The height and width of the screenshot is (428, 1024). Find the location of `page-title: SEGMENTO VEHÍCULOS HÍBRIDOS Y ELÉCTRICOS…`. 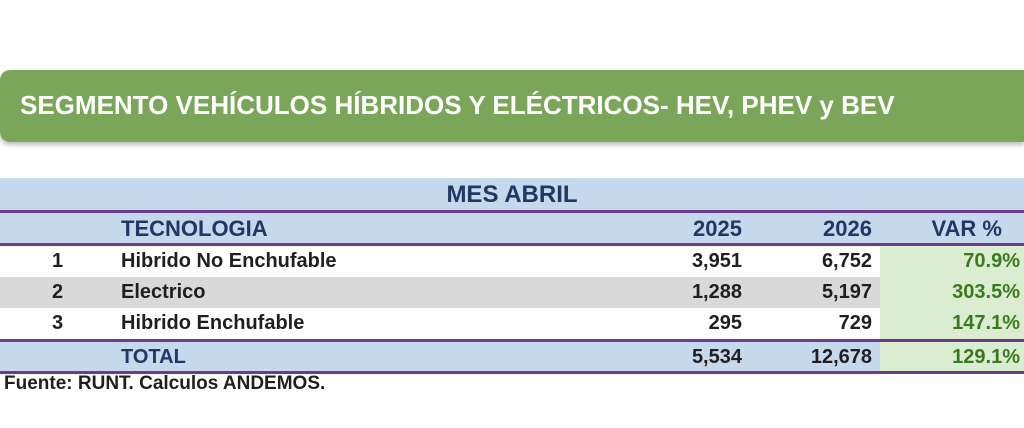

page-title: SEGMENTO VEHÍCULOS HÍBRIDOS Y ELÉCTRICOS… is located at coordinates (457, 105).